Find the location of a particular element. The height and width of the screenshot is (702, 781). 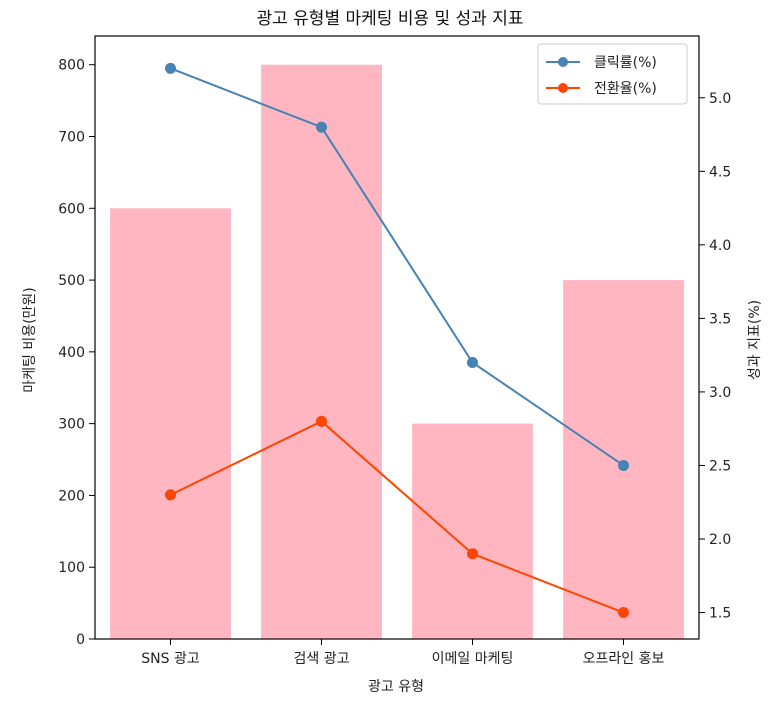

y-left-tick-label: 100 is located at coordinates (71, 568).